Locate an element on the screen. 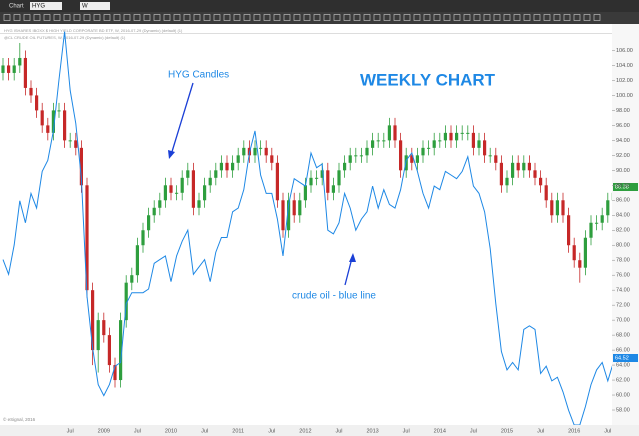 This screenshot has height=436, width=639. annotation: HYG Candles is located at coordinates (198, 75).